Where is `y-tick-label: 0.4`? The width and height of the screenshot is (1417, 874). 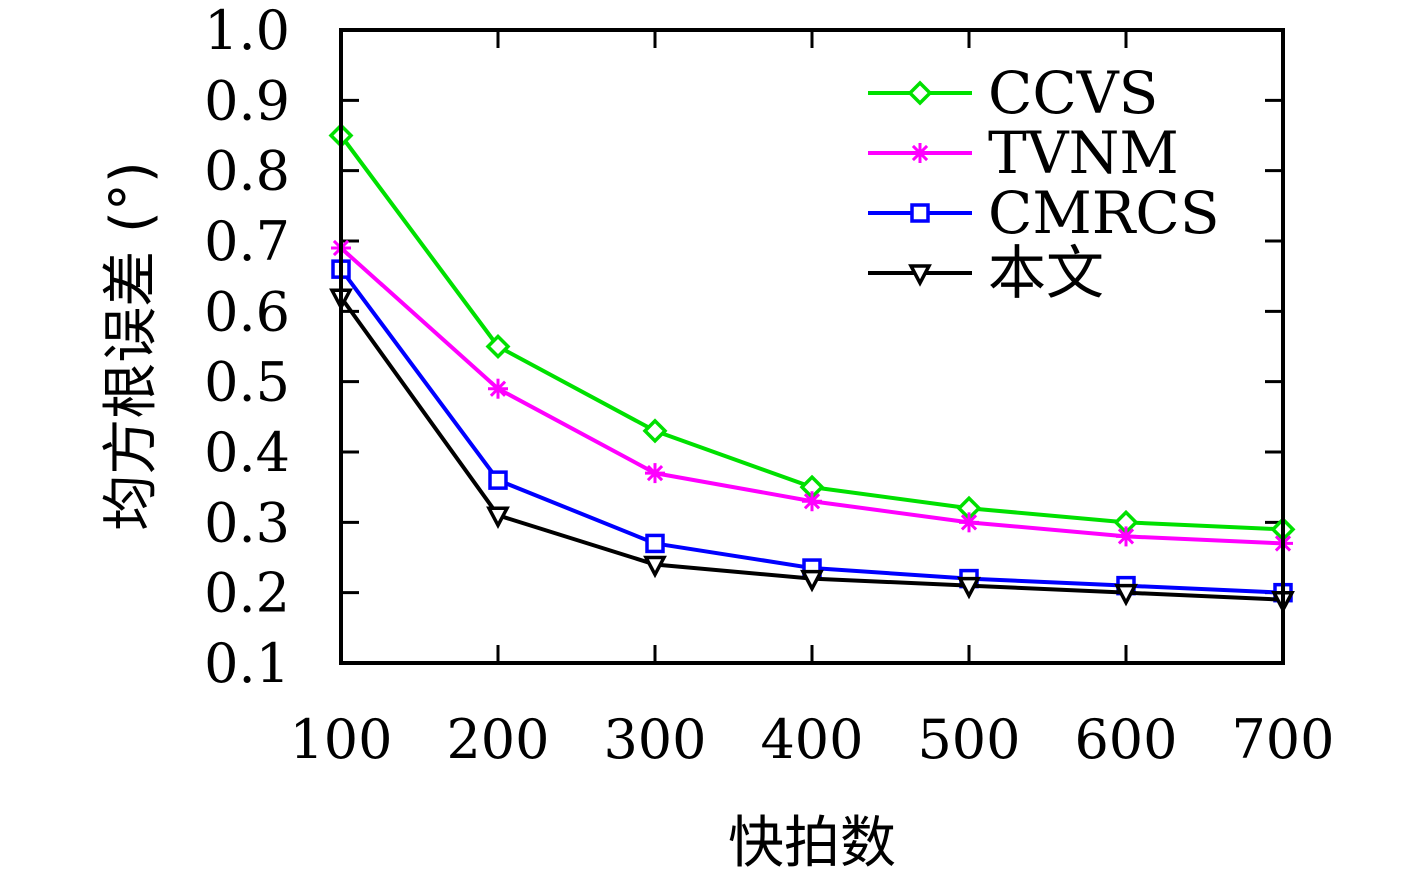 y-tick-label: 0.4 is located at coordinates (247, 452).